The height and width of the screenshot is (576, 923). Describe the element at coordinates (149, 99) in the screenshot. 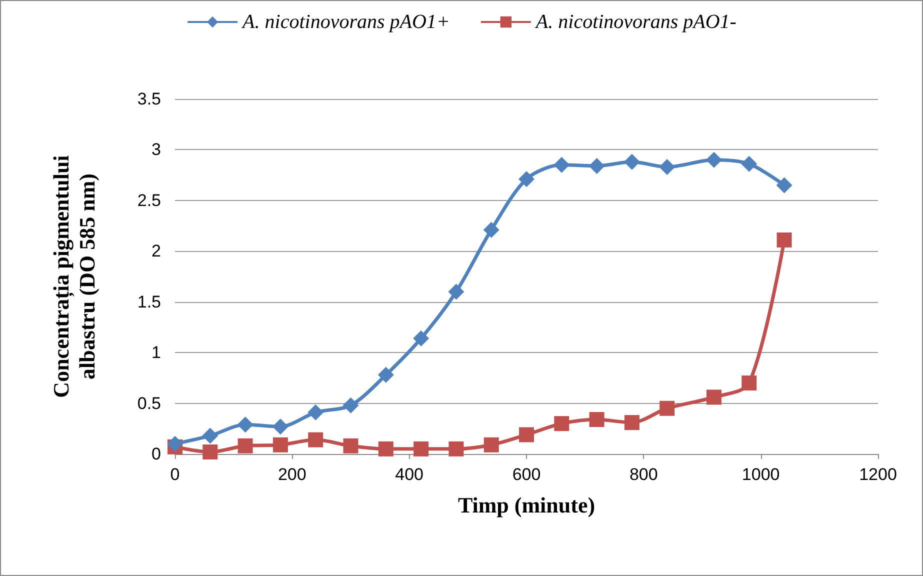

I see `y-tick-label: 3.5` at that location.